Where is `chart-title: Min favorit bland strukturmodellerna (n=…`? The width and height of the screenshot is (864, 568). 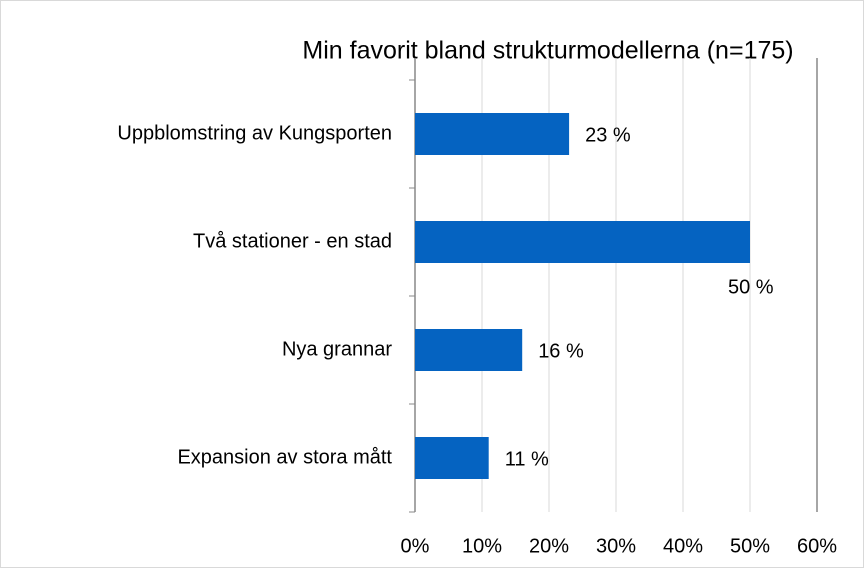 chart-title: Min favorit bland strukturmodellerna (n=… is located at coordinates (547, 51).